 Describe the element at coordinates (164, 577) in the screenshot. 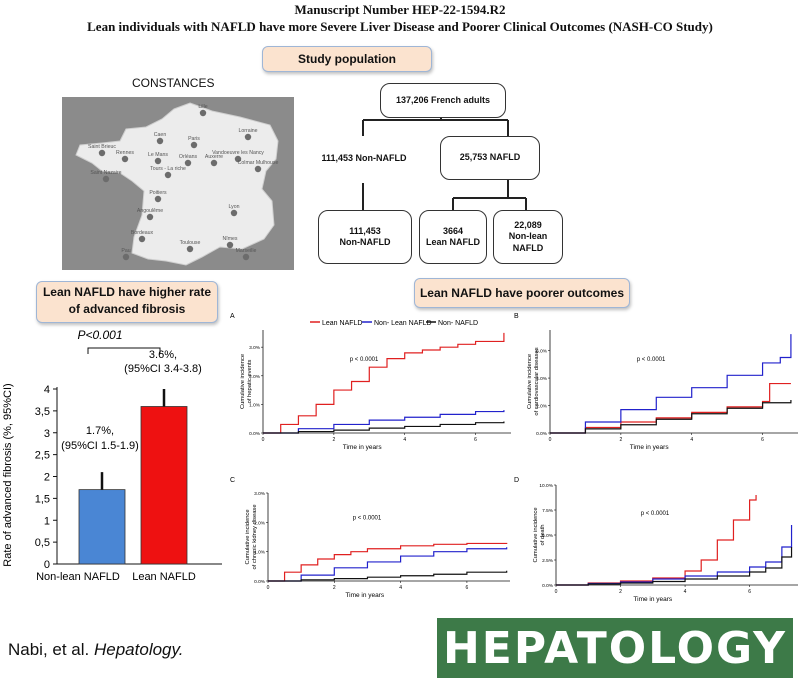

I see `fibrosis-category-label: Lean NAFLD` at that location.